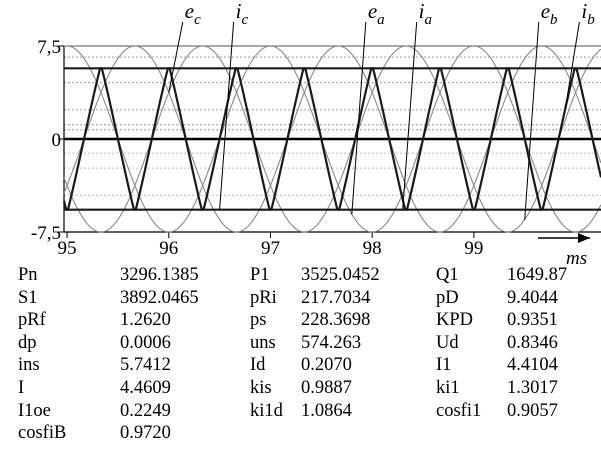 The width and height of the screenshot is (601, 476). Describe the element at coordinates (145, 320) in the screenshot. I see `parameter-value: 1.2620` at that location.